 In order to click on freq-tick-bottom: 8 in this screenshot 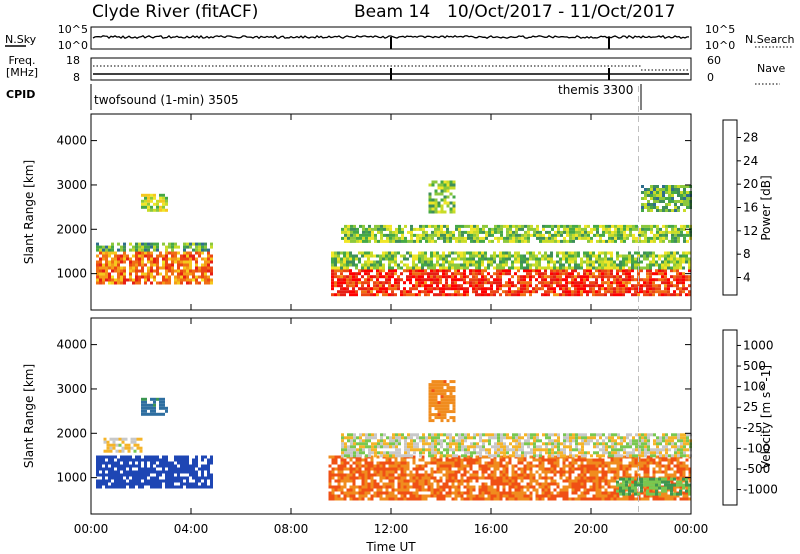, I will do `click(76, 77)`.